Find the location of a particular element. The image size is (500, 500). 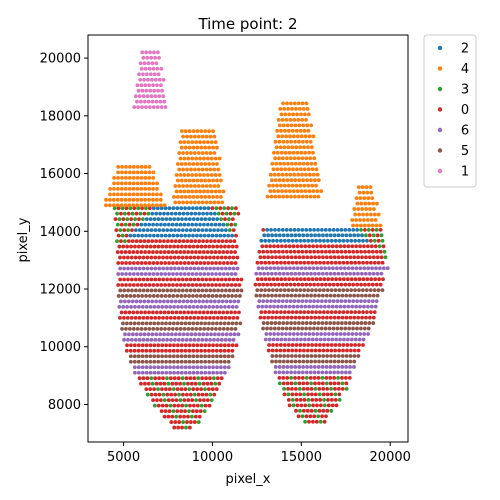

y-tick-label: 12000 is located at coordinates (60, 290).